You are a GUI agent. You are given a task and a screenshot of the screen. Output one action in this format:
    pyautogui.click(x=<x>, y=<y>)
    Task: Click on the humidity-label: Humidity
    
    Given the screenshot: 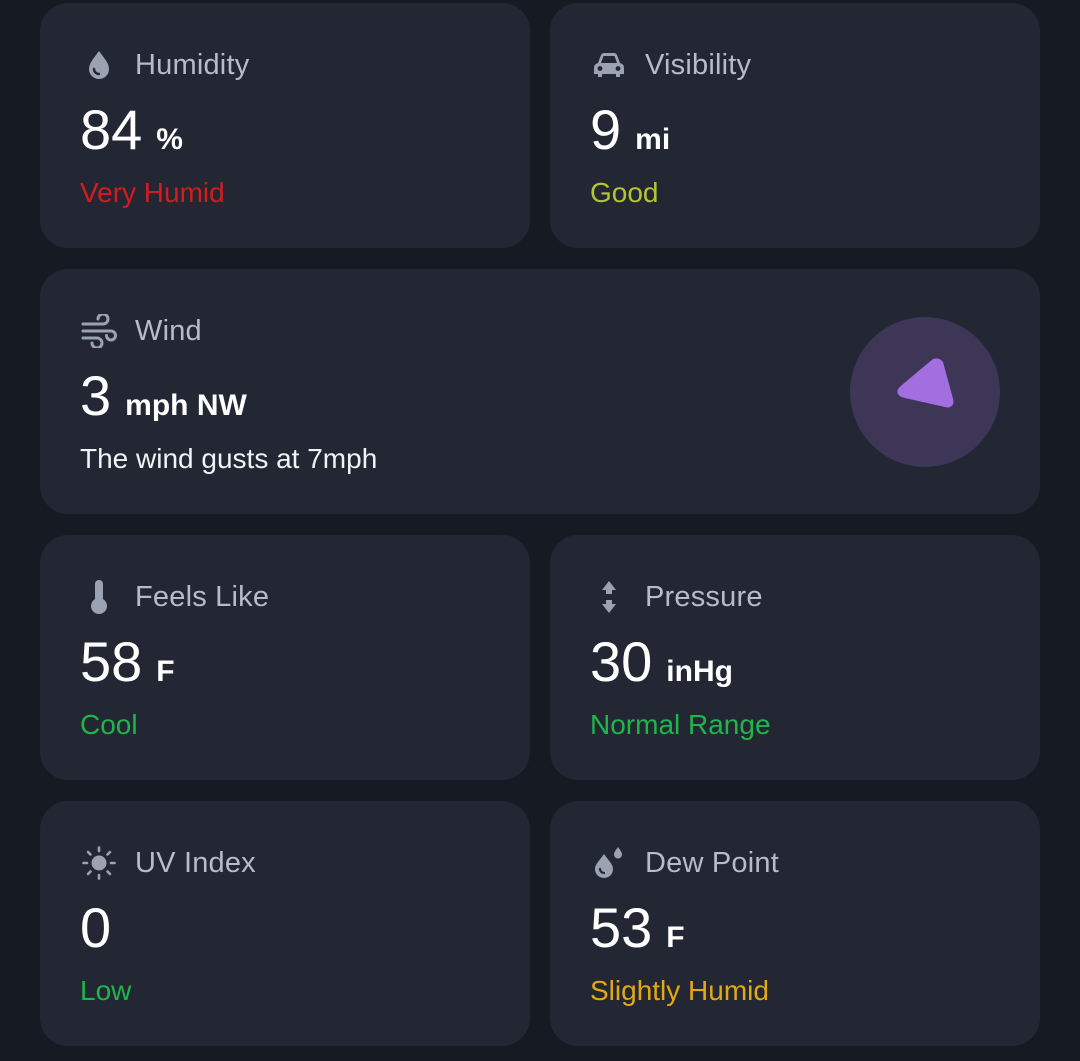 What is the action you would take?
    pyautogui.click(x=192, y=64)
    